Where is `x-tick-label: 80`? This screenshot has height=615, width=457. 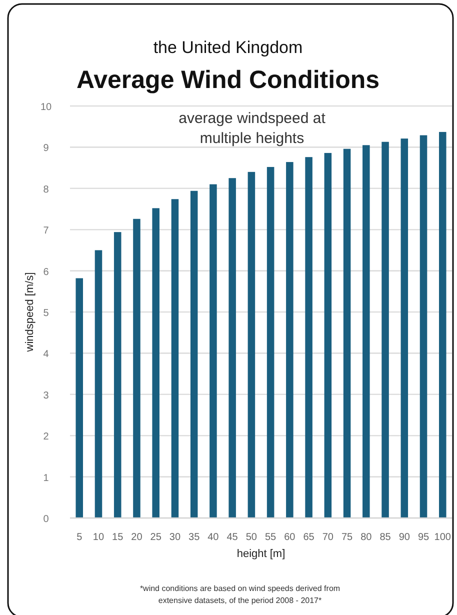 x-tick-label: 80 is located at coordinates (366, 537).